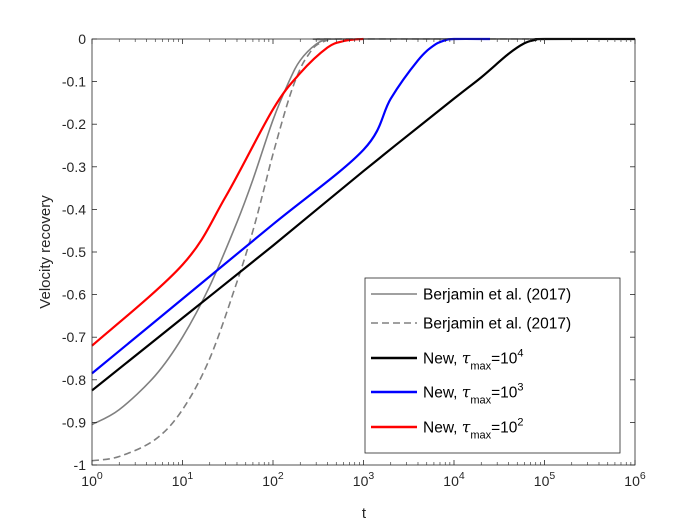 The image size is (700, 525). I want to click on x-tick-label-6: 10⁶, so click(635, 479).